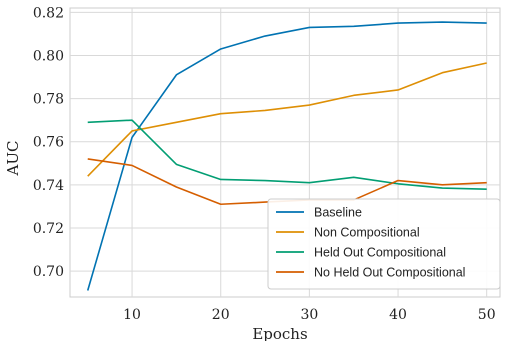 This screenshot has width=505, height=341. I want to click on legend-label: Baseline, so click(338, 213).